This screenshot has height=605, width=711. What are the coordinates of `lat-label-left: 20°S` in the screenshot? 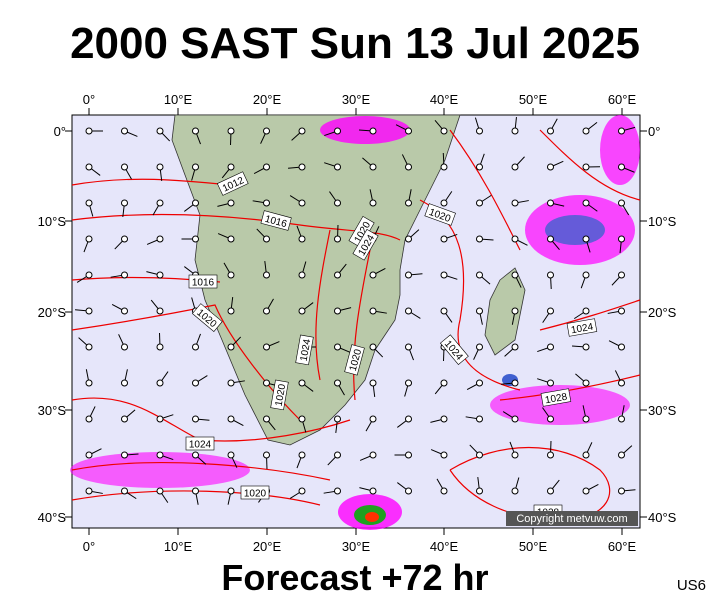 It's located at (52, 312).